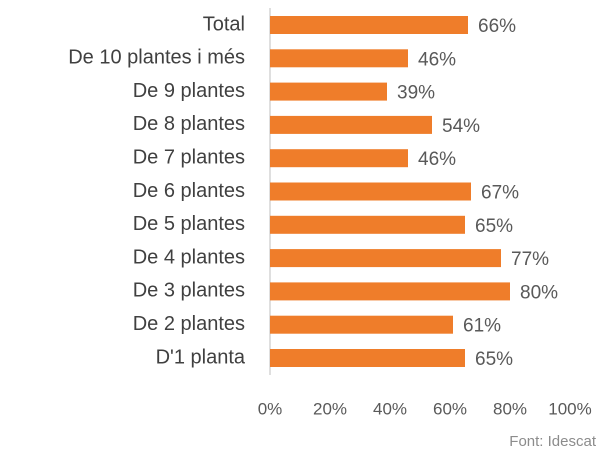 The image size is (608, 453). Describe the element at coordinates (510, 408) in the screenshot. I see `x-tick-label: 80%` at that location.